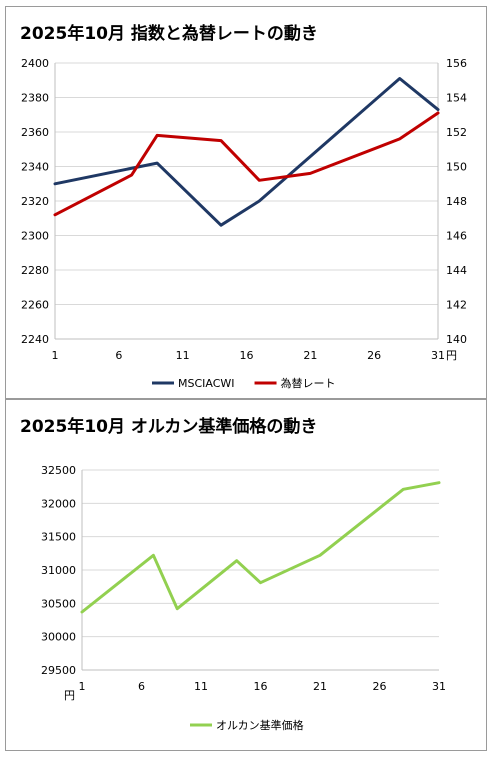 The width and height of the screenshot is (494, 757). Describe the element at coordinates (456, 63) in the screenshot. I see `y2-tick-label: 156` at that location.